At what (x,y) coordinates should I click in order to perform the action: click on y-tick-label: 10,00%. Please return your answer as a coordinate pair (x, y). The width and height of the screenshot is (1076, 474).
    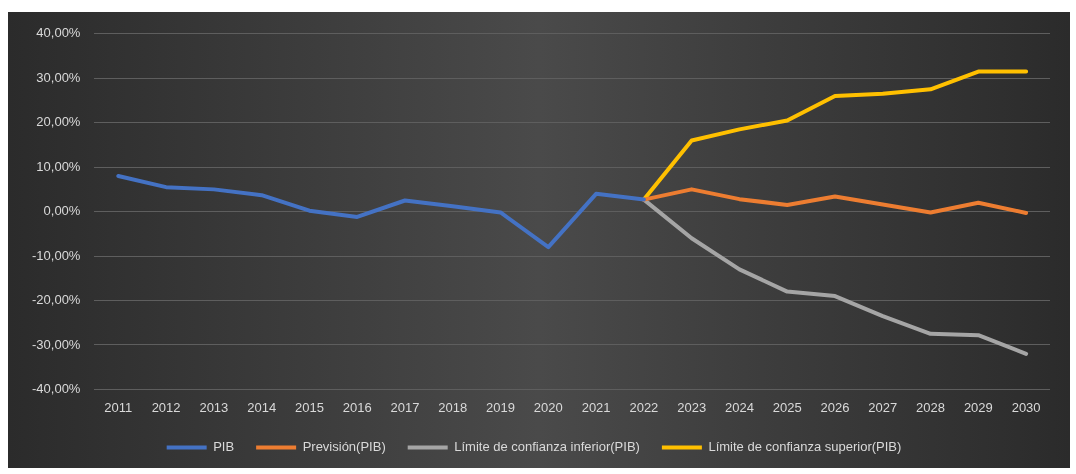
    Looking at the image, I should click on (58, 166).